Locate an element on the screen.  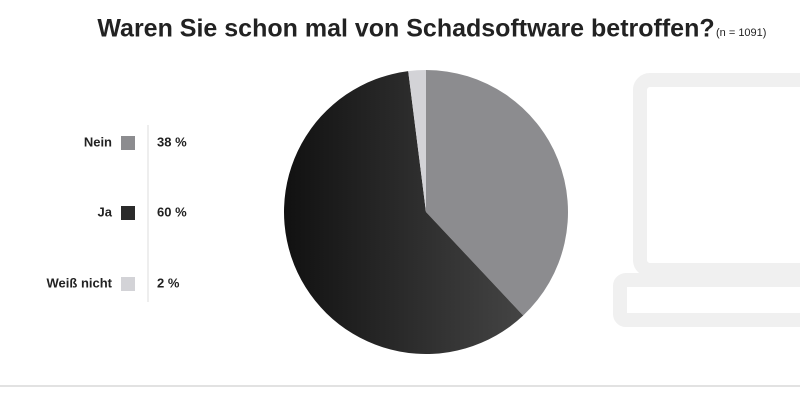
background-decoration is located at coordinates (706, 200).